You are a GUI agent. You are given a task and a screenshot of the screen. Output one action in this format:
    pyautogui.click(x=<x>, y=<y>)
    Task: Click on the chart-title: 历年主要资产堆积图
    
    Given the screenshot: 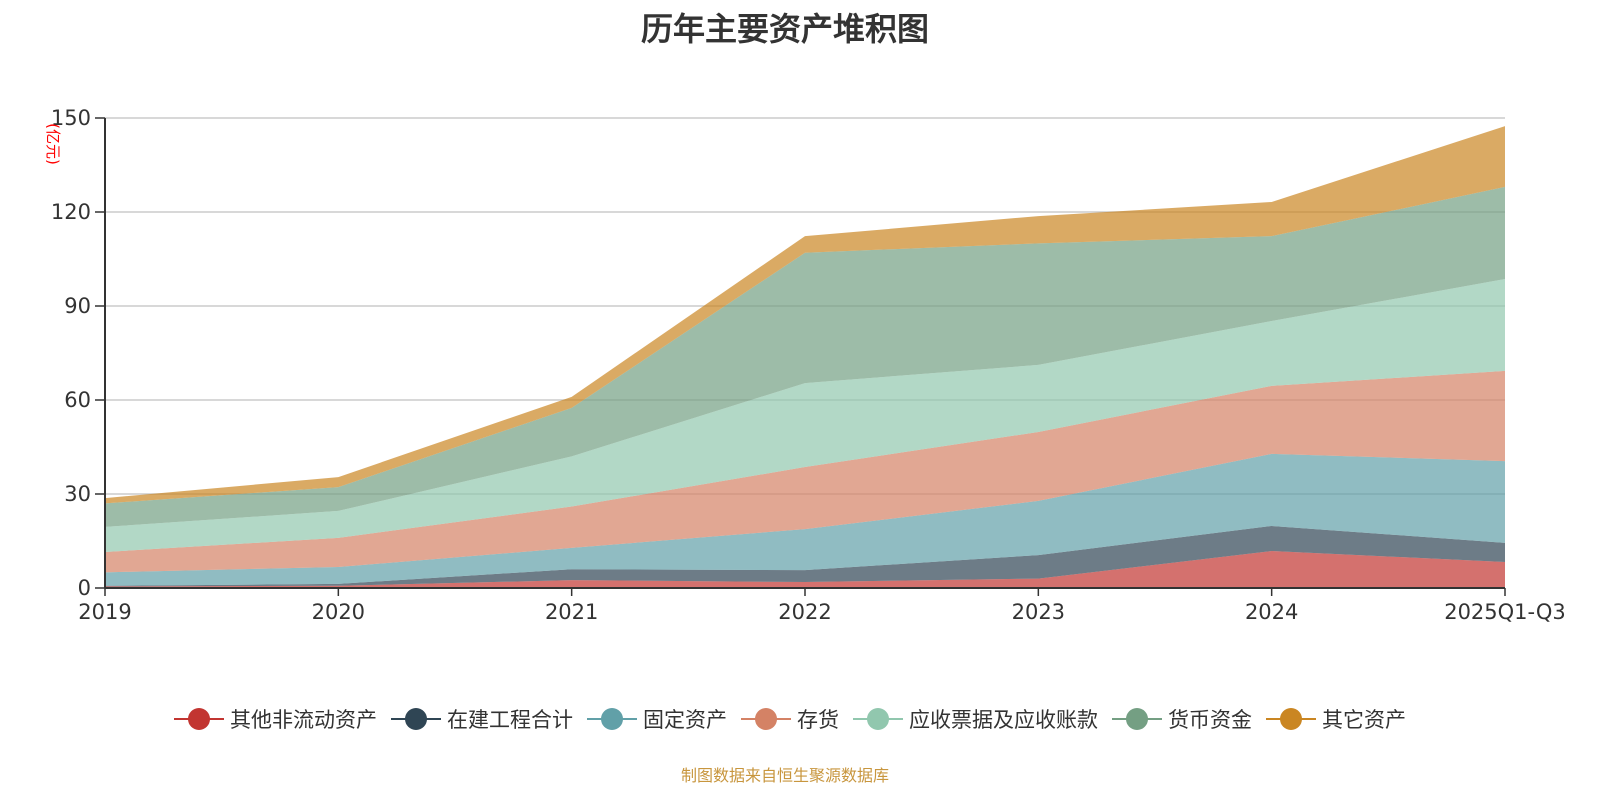 What is the action you would take?
    pyautogui.click(x=784, y=29)
    